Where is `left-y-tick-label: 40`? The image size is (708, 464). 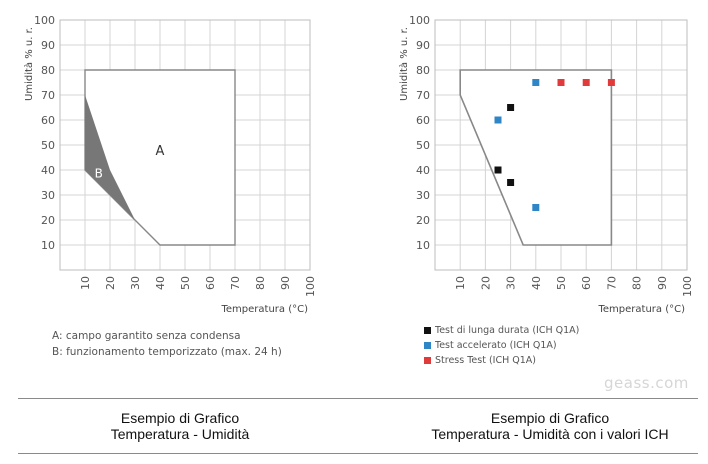 left-y-tick-label: 40 is located at coordinates (48, 170).